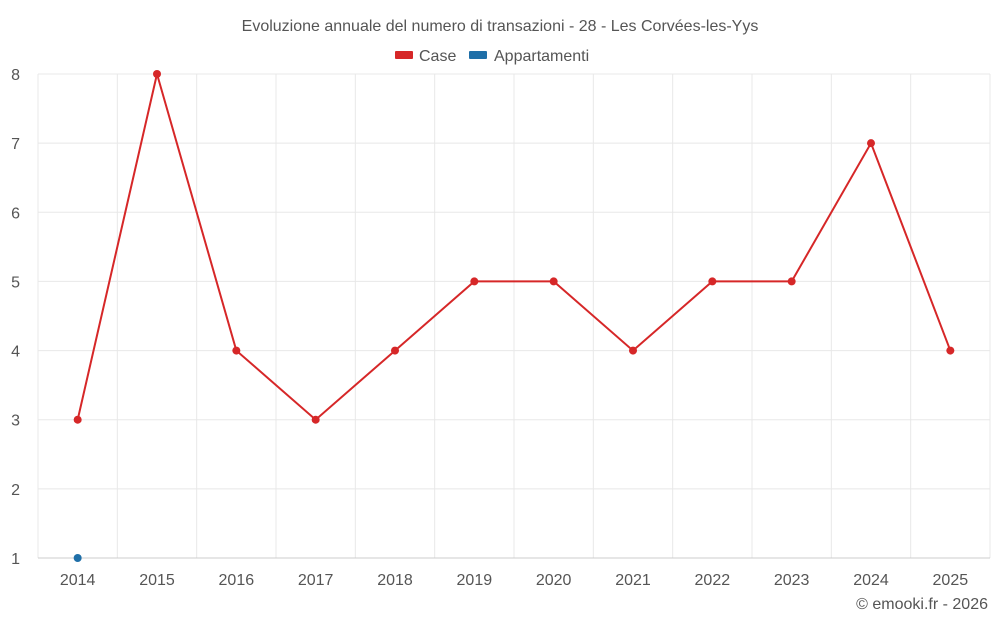 The width and height of the screenshot is (1000, 625). Describe the element at coordinates (951, 580) in the screenshot. I see `x-tick-label: 2025` at that location.